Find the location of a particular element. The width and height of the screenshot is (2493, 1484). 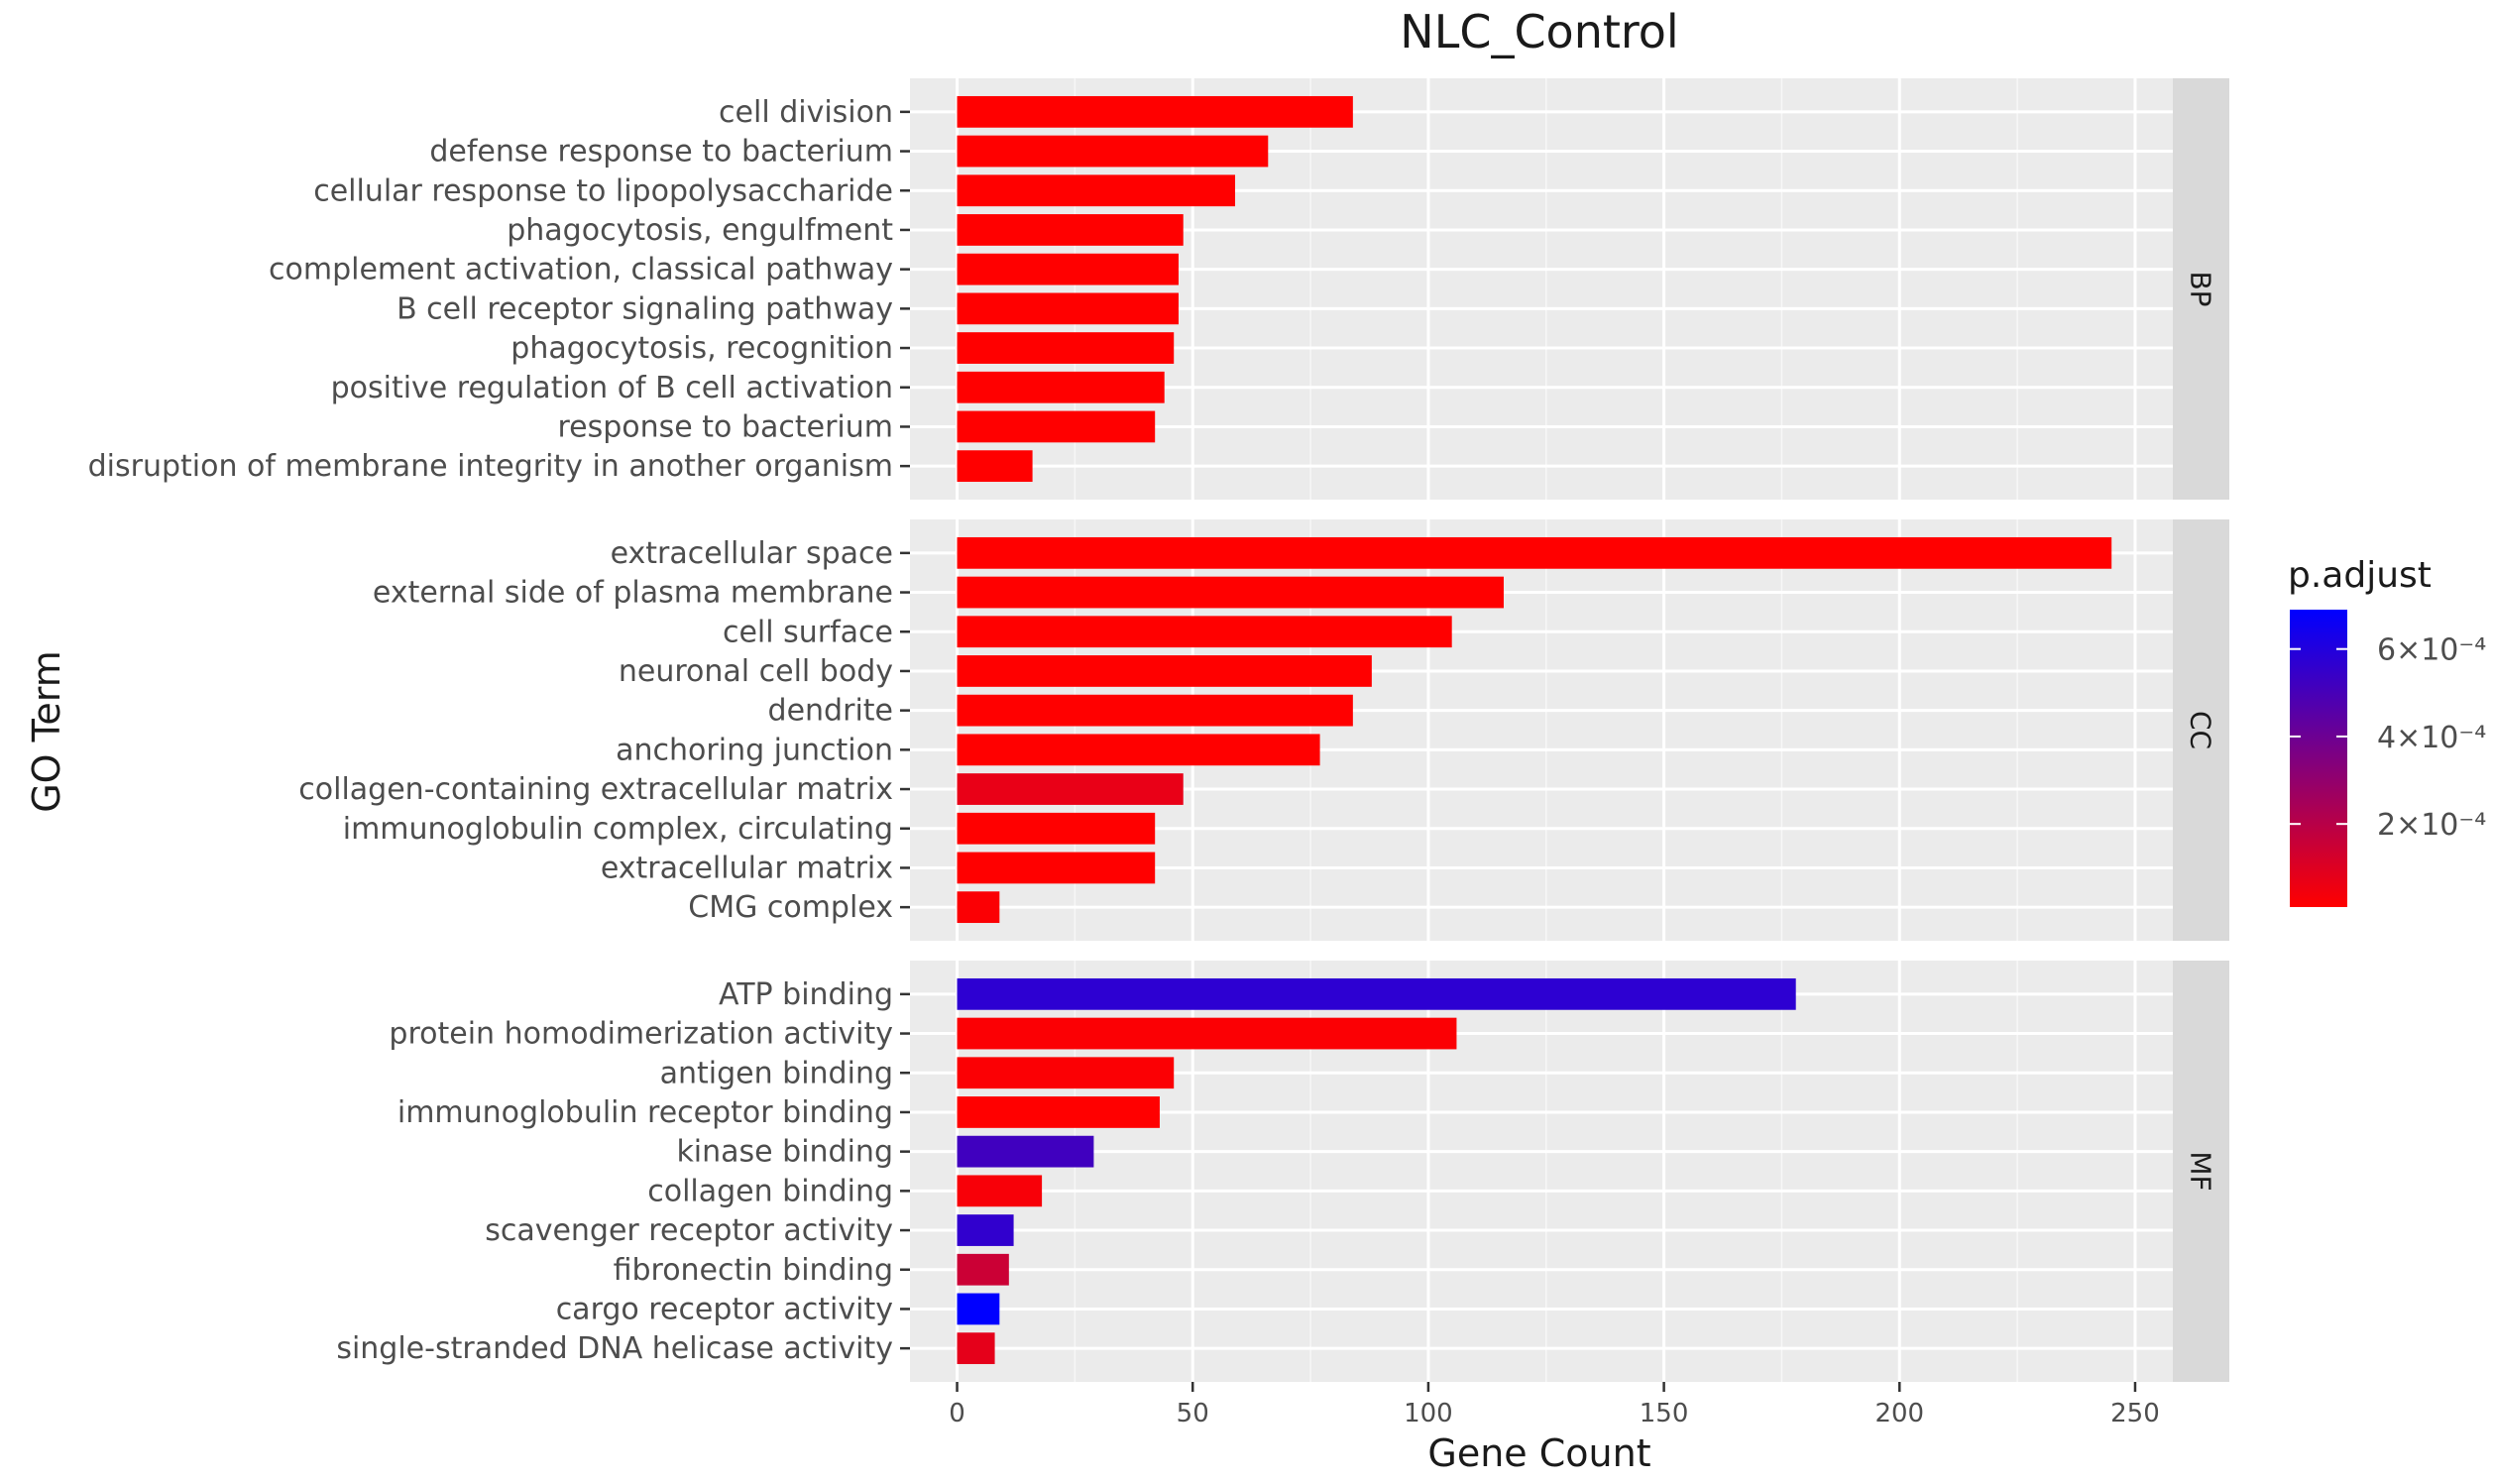

category-label: phagocytosis, engulfment is located at coordinates (700, 231).